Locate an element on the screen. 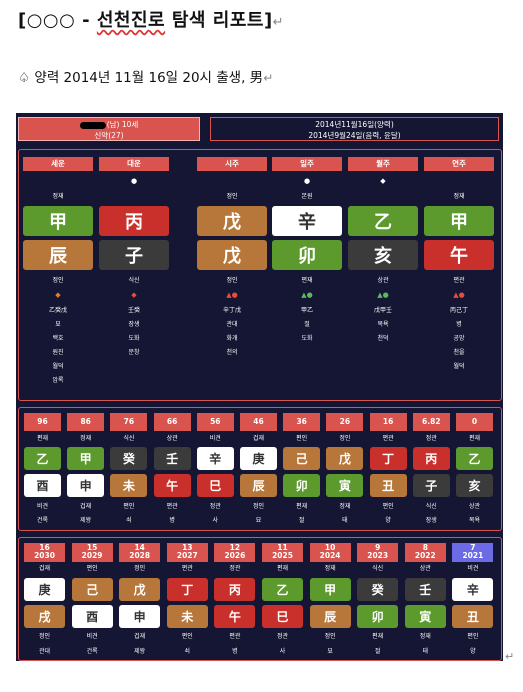 The width and height of the screenshot is (523, 692). daeun-stem: 戊 is located at coordinates (345, 458).